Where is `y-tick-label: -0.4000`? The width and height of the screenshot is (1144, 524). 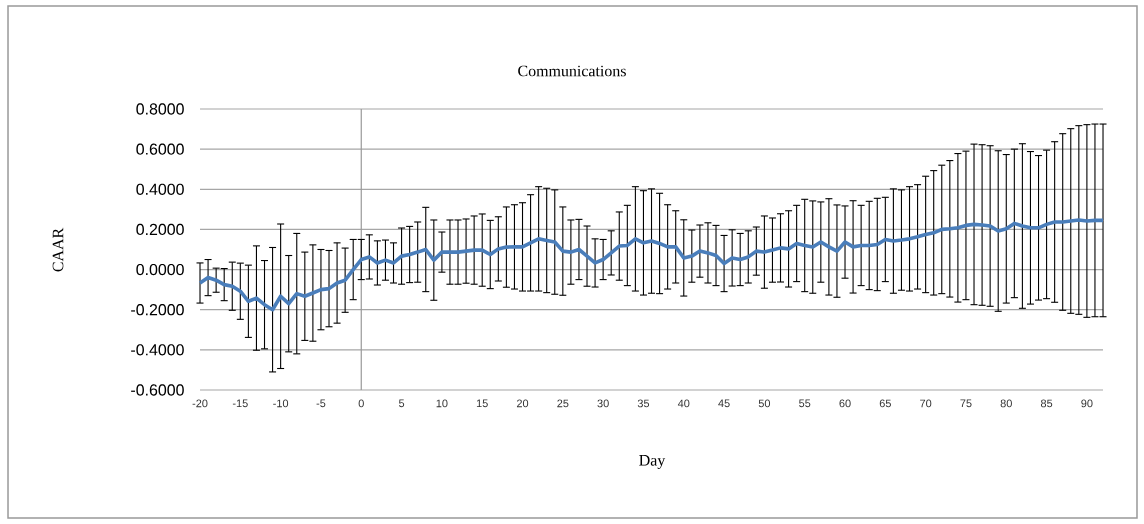 y-tick-label: -0.4000 is located at coordinates (157, 350).